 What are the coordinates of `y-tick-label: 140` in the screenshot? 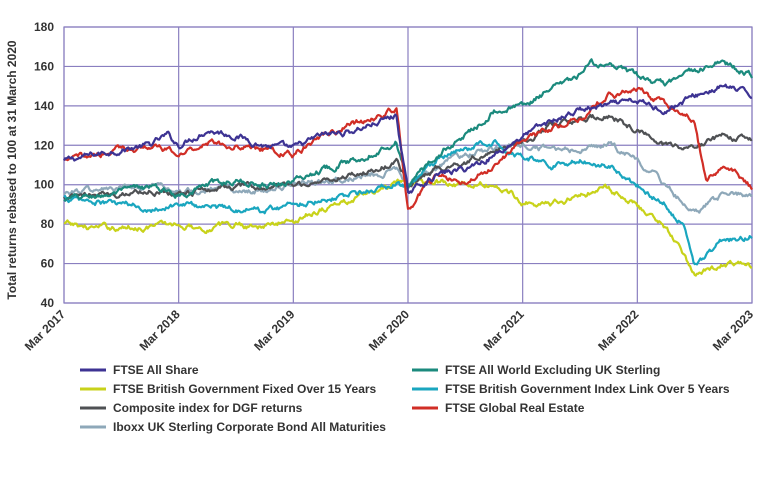 It's located at (44, 106).